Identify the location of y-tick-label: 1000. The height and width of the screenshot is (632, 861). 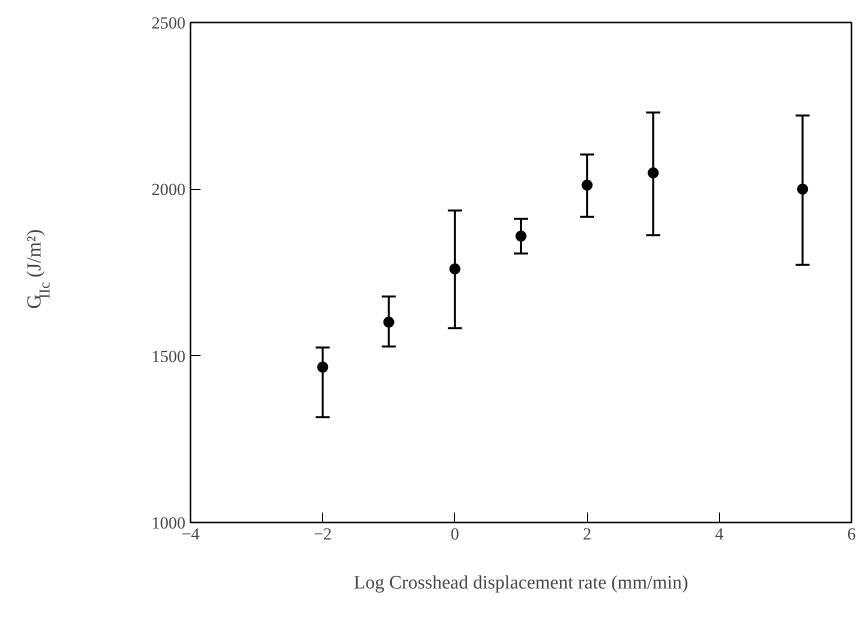
(169, 523).